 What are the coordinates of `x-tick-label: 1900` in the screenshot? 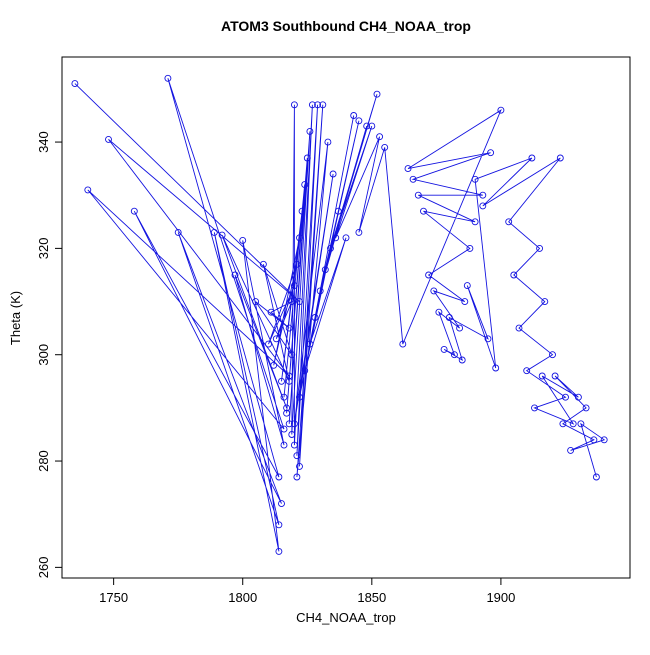 It's located at (500, 597).